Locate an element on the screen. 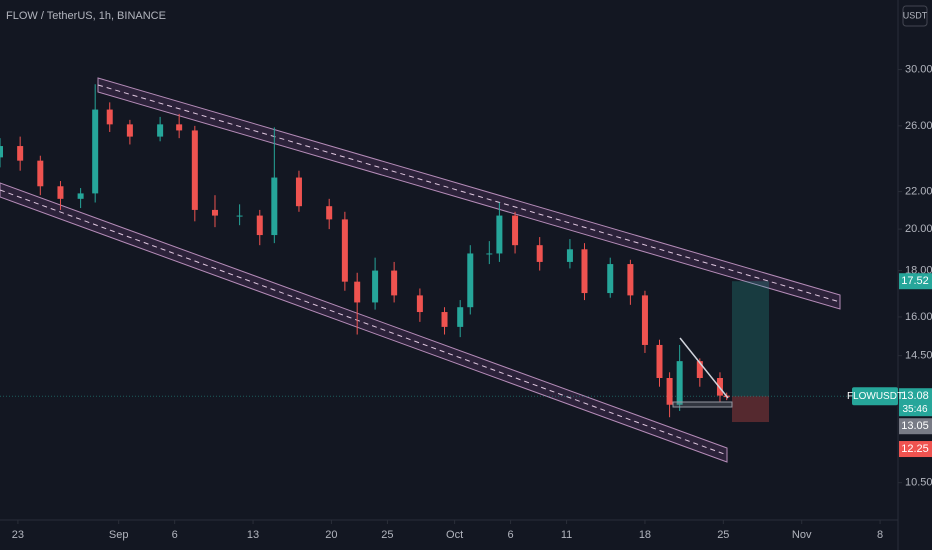  symbol-label: FLOWUSDT is located at coordinates (875, 396).